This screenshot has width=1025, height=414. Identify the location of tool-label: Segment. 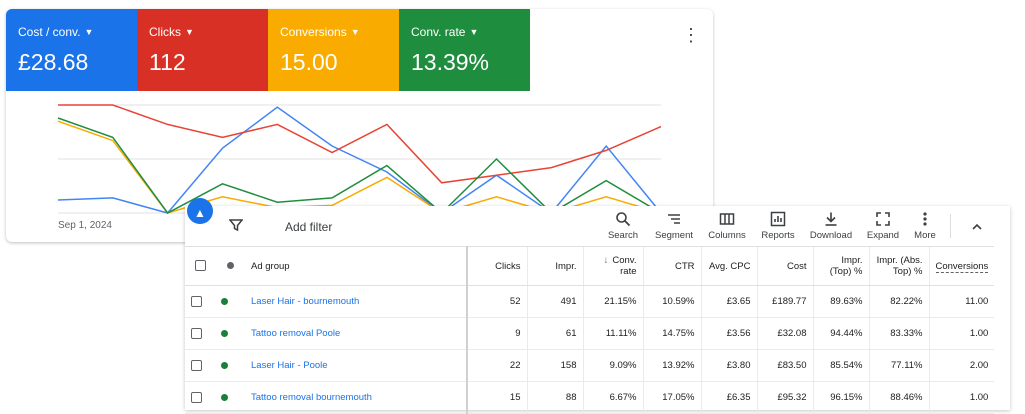
(674, 235).